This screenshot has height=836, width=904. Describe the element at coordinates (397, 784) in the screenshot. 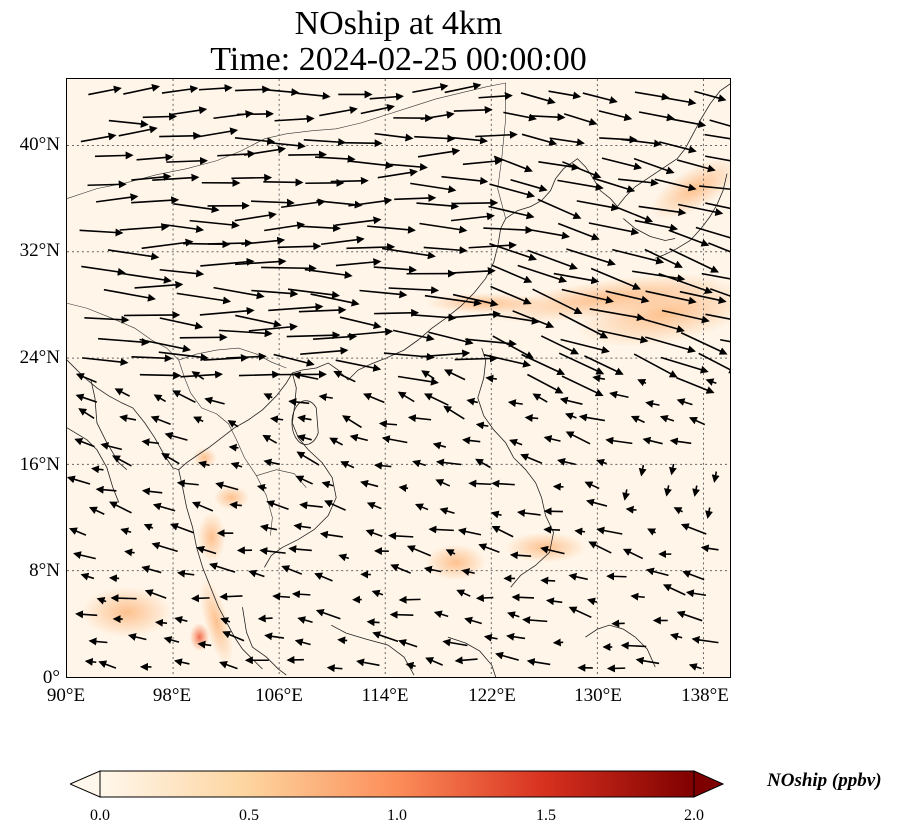

I see `colorbar` at that location.